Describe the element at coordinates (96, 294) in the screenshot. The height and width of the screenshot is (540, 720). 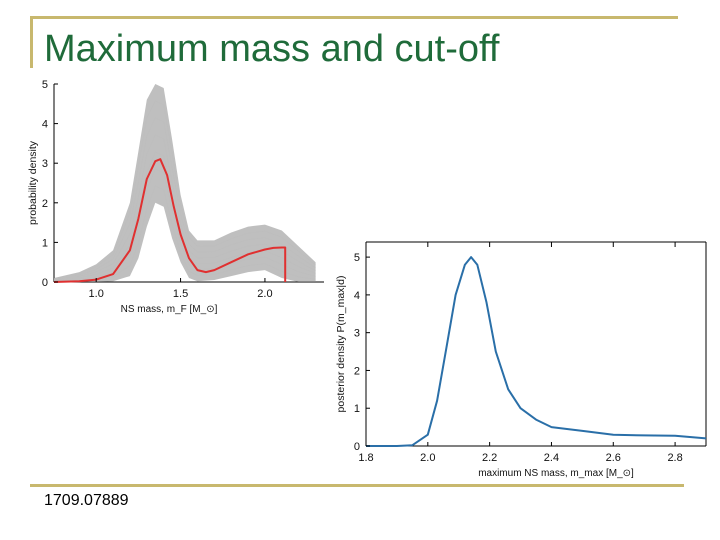
I see `x-tick-label: 1.0` at that location.